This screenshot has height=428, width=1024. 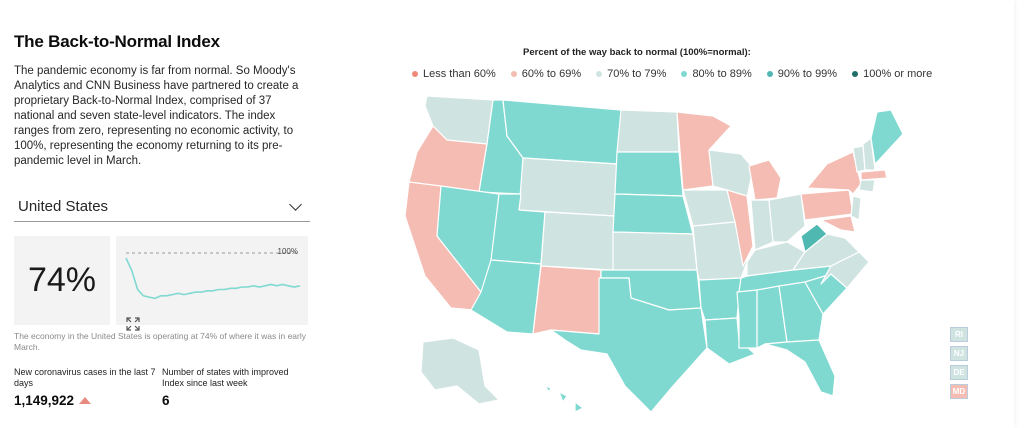 What do you see at coordinates (722, 74) in the screenshot?
I see `legend-label: 80% to 89%` at bounding box center [722, 74].